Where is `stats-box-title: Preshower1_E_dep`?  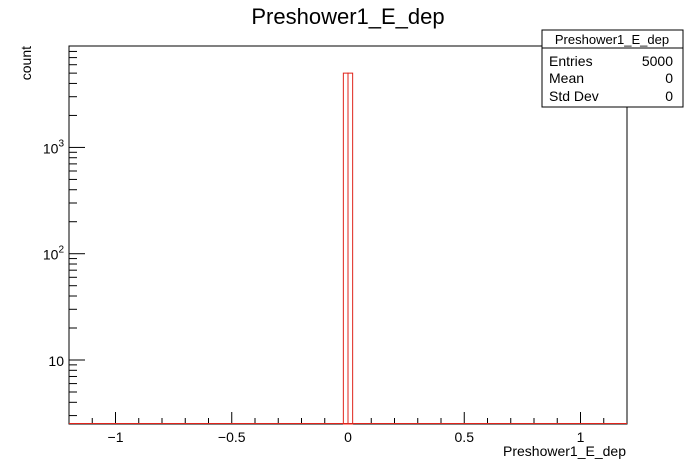
stats-box-title: Preshower1_E_dep is located at coordinates (612, 39).